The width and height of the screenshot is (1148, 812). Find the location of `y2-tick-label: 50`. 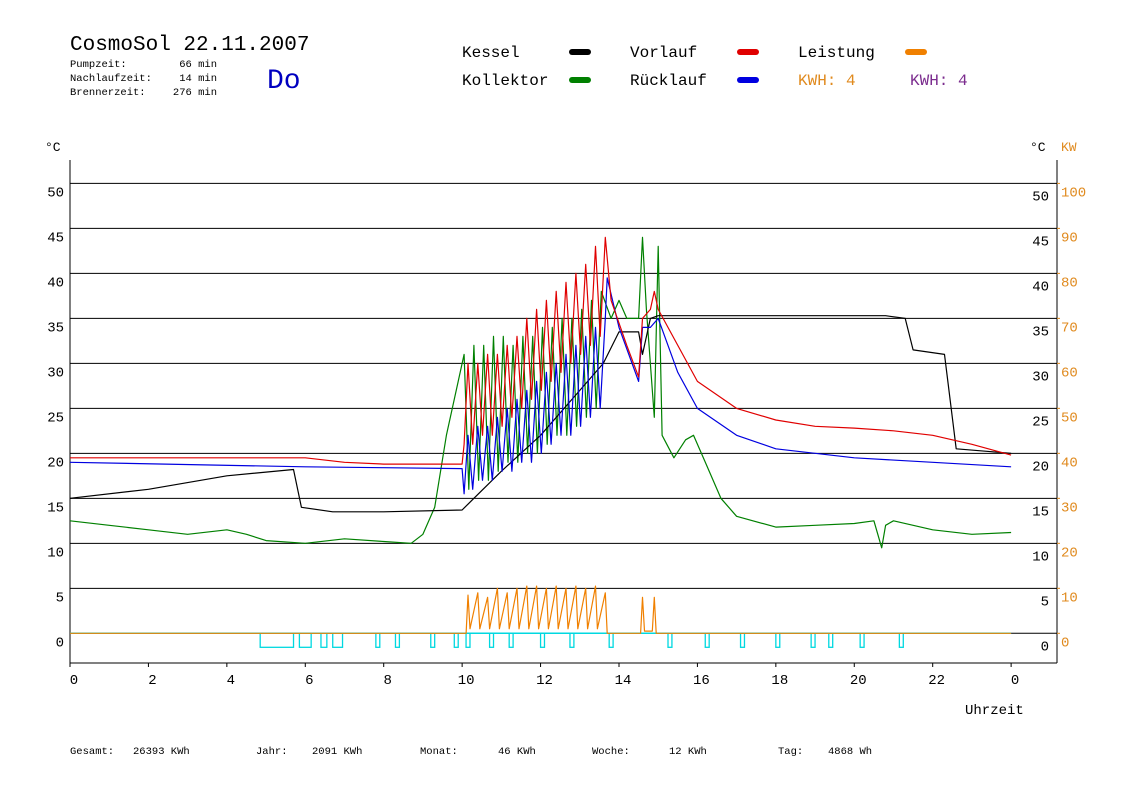

y2-tick-label: 50 is located at coordinates (1069, 418).